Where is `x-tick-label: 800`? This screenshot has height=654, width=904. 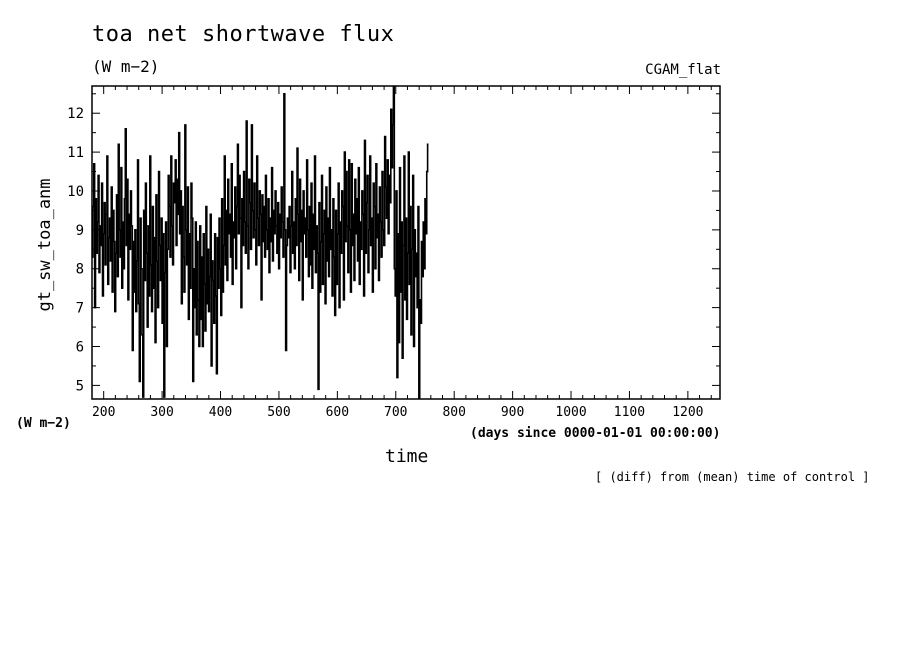 x-tick-label: 800 is located at coordinates (453, 412).